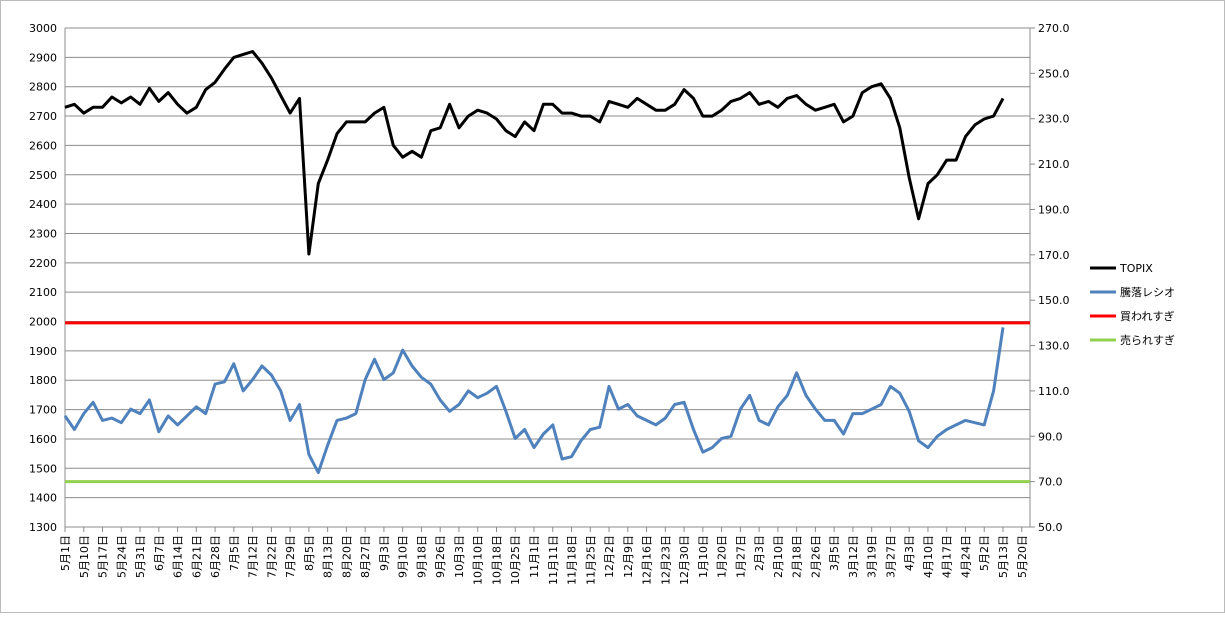  Describe the element at coordinates (1003, 556) in the screenshot. I see `x-tick-label: 5月13日` at that location.